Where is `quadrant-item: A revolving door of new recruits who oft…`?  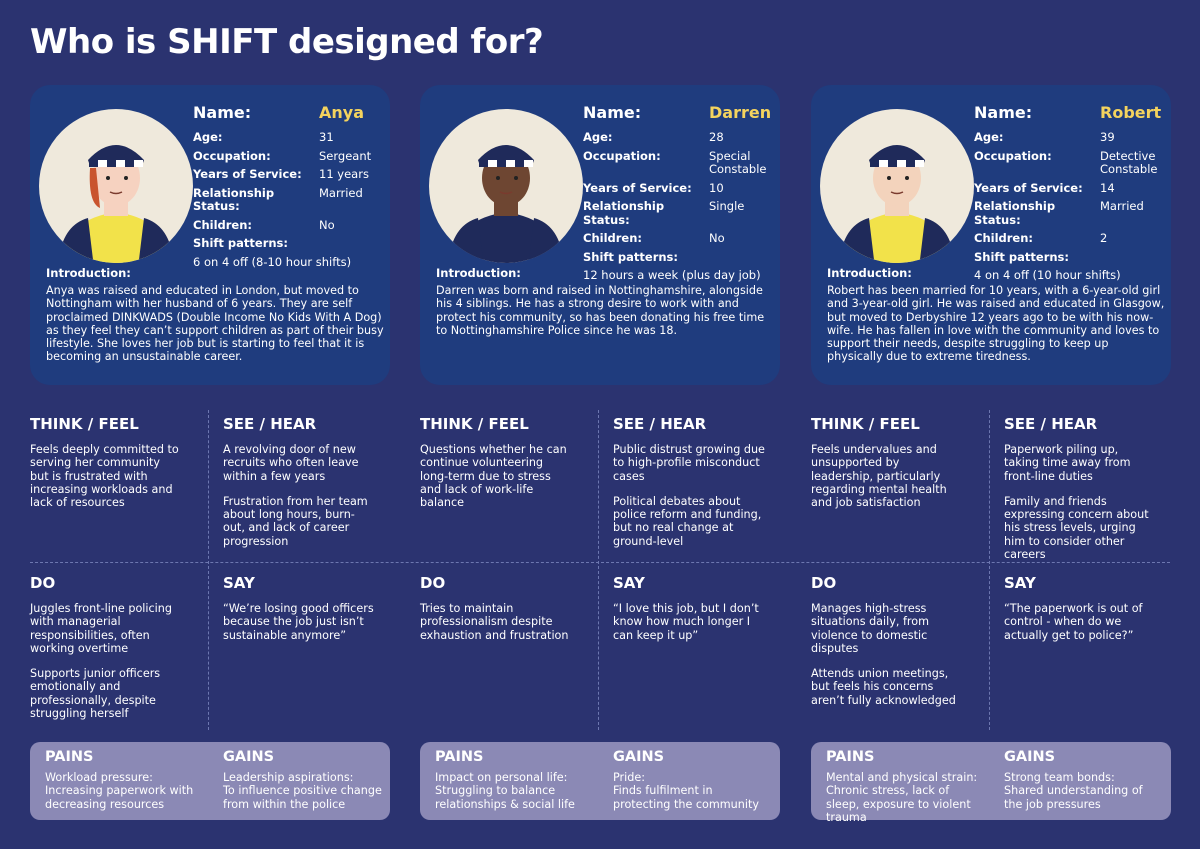
quadrant-item: A revolving door of new recruits who oft… is located at coordinates (291, 463).